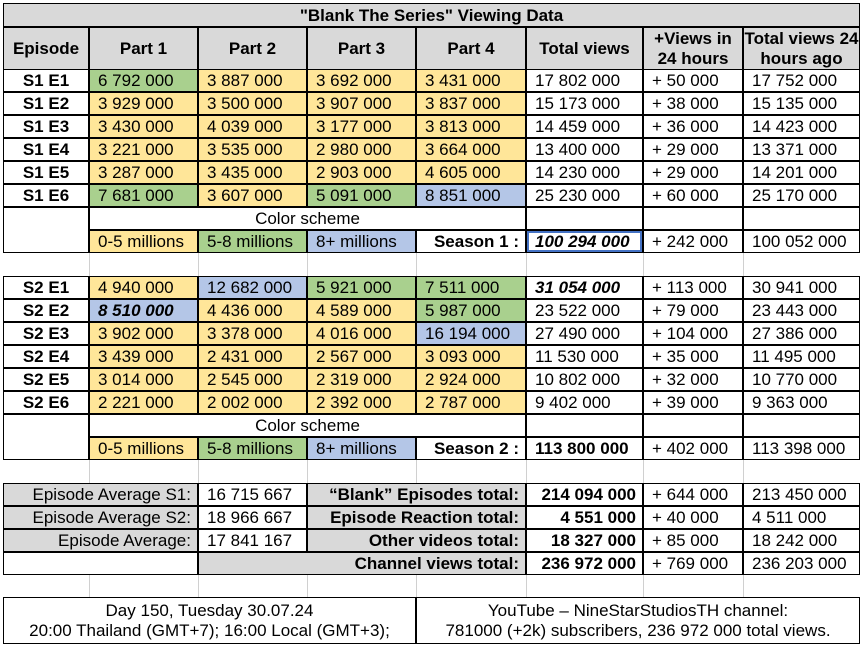  What do you see at coordinates (143, 333) in the screenshot?
I see `part-views-cell: 3 902 000` at bounding box center [143, 333].